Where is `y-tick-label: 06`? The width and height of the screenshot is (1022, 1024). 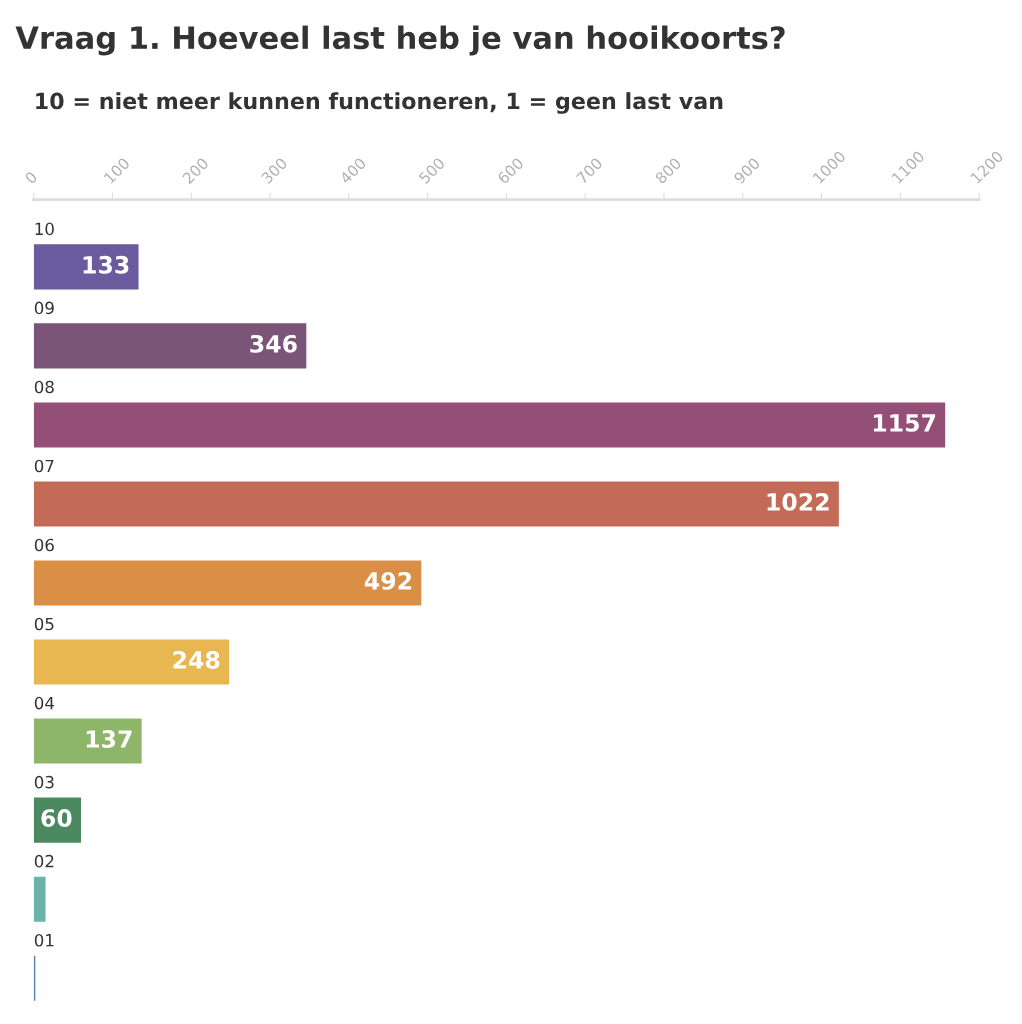 y-tick-label: 06 is located at coordinates (44, 545).